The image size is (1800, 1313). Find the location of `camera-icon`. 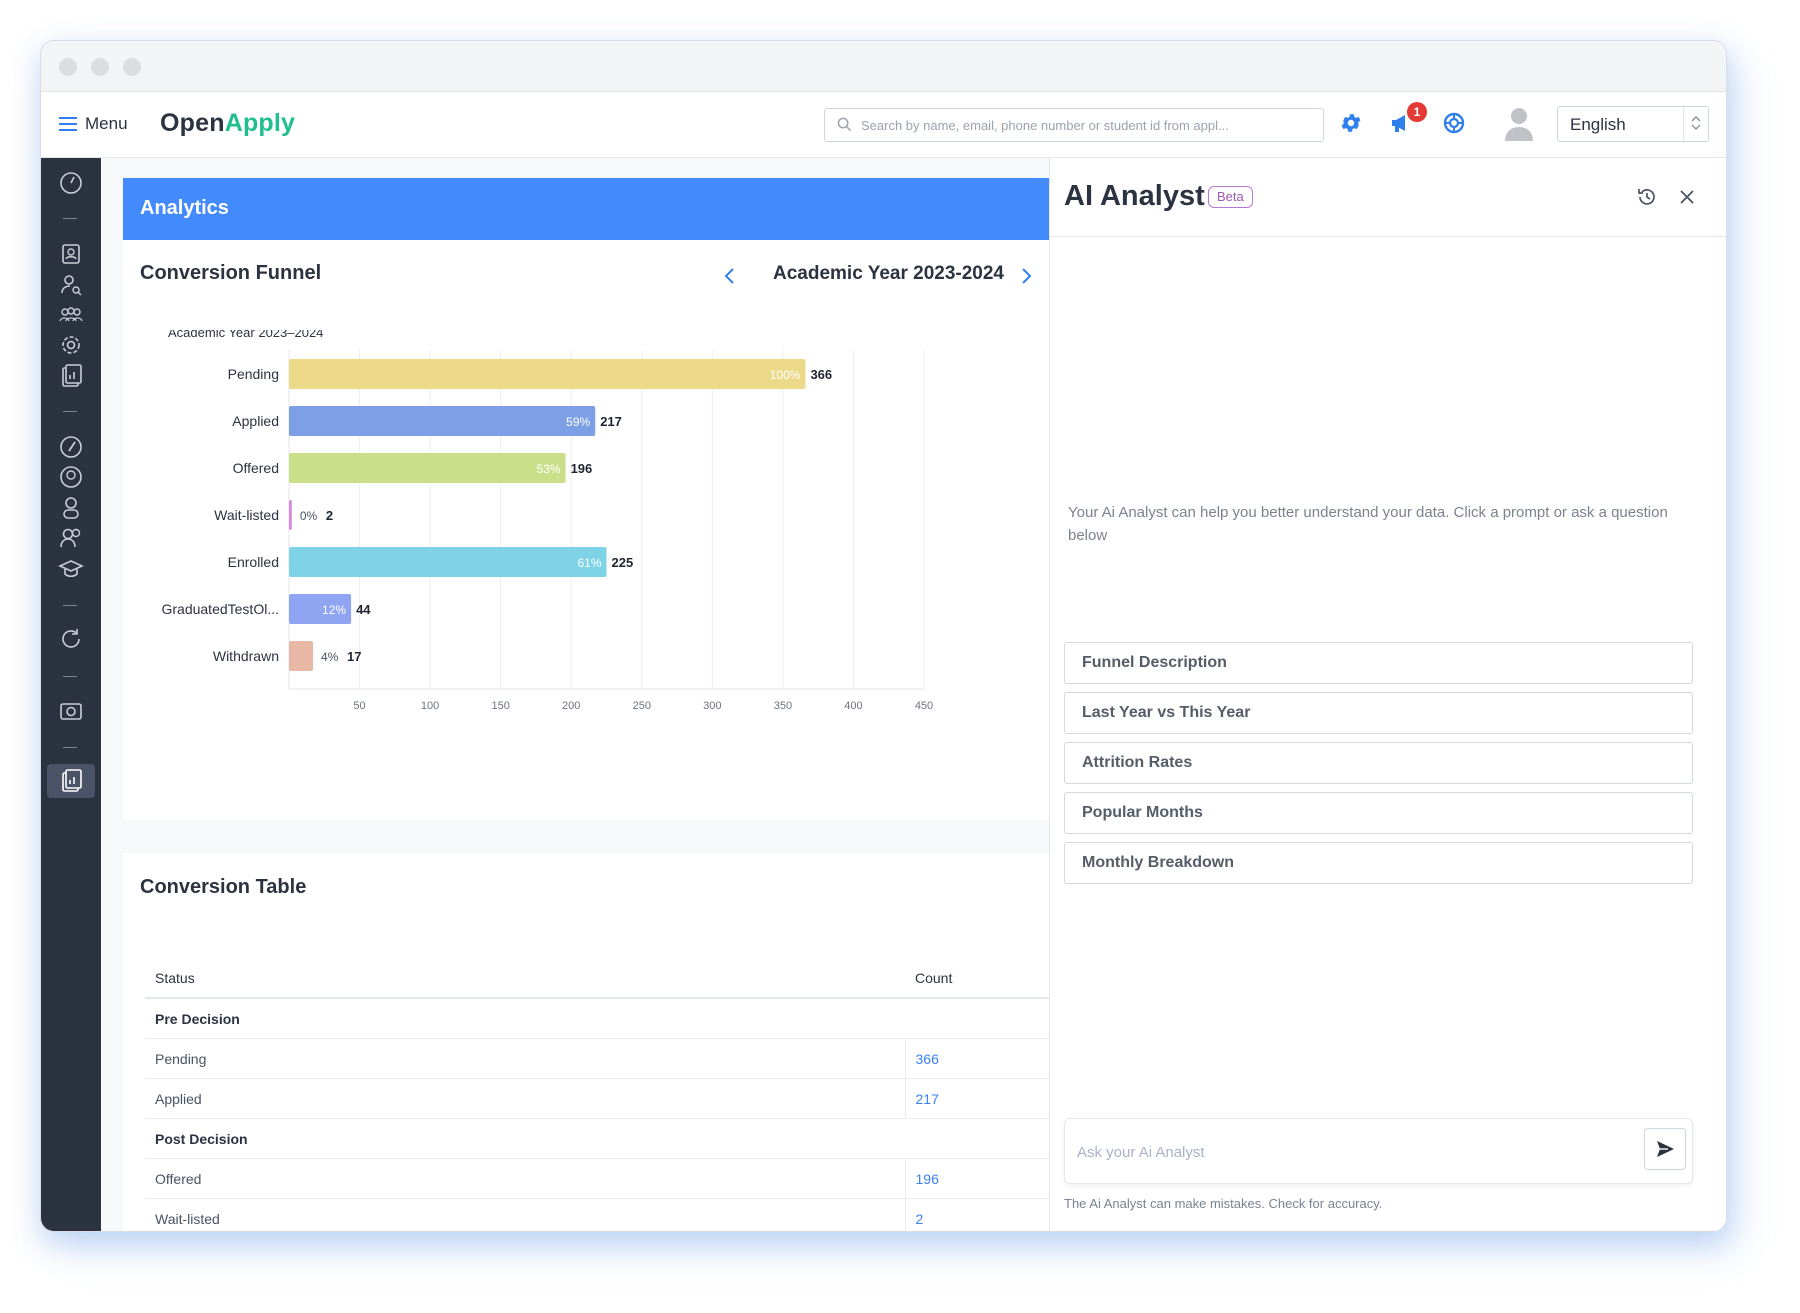

camera-icon is located at coordinates (71, 711).